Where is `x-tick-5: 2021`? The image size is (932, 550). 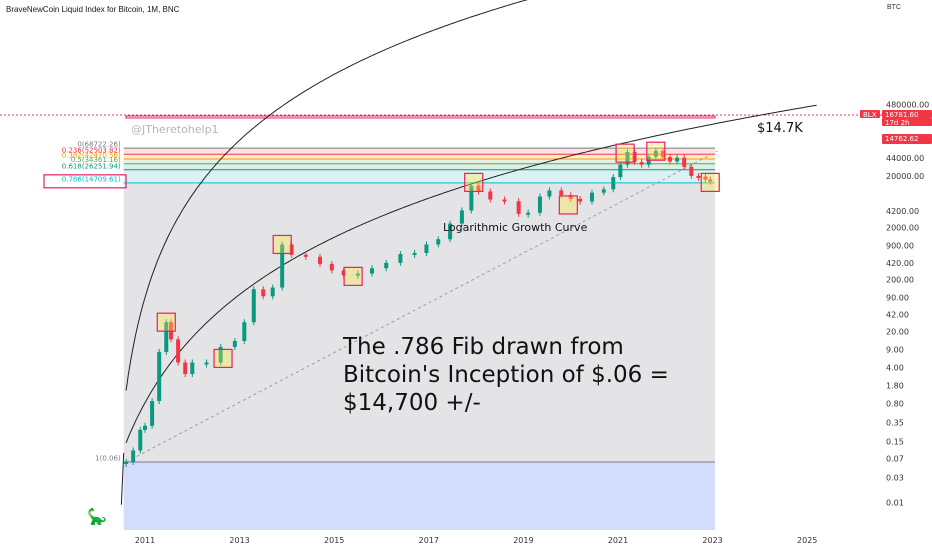 x-tick-5: 2021 is located at coordinates (618, 540).